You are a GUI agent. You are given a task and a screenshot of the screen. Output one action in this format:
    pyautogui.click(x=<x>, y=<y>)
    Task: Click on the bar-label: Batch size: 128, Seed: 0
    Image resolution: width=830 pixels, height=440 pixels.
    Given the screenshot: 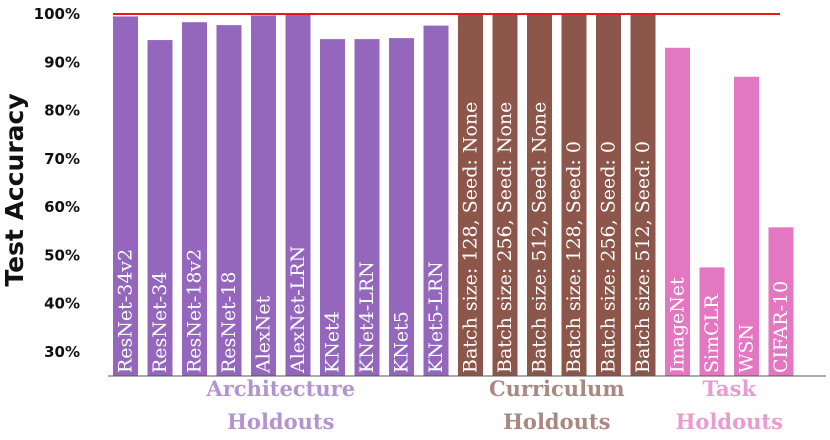 What is the action you would take?
    pyautogui.click(x=574, y=257)
    